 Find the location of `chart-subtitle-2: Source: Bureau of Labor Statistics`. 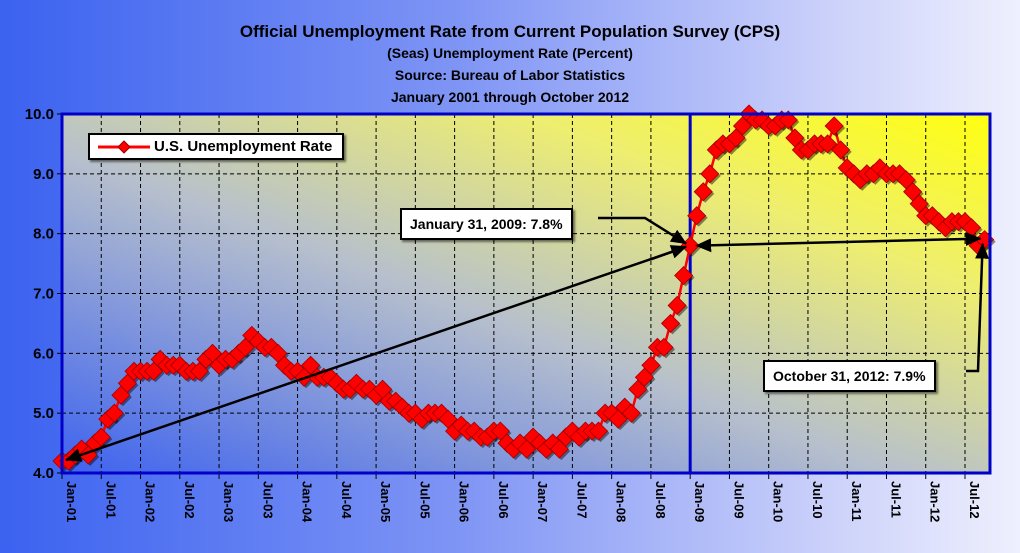

chart-subtitle-2: Source: Bureau of Labor Statistics is located at coordinates (510, 75).